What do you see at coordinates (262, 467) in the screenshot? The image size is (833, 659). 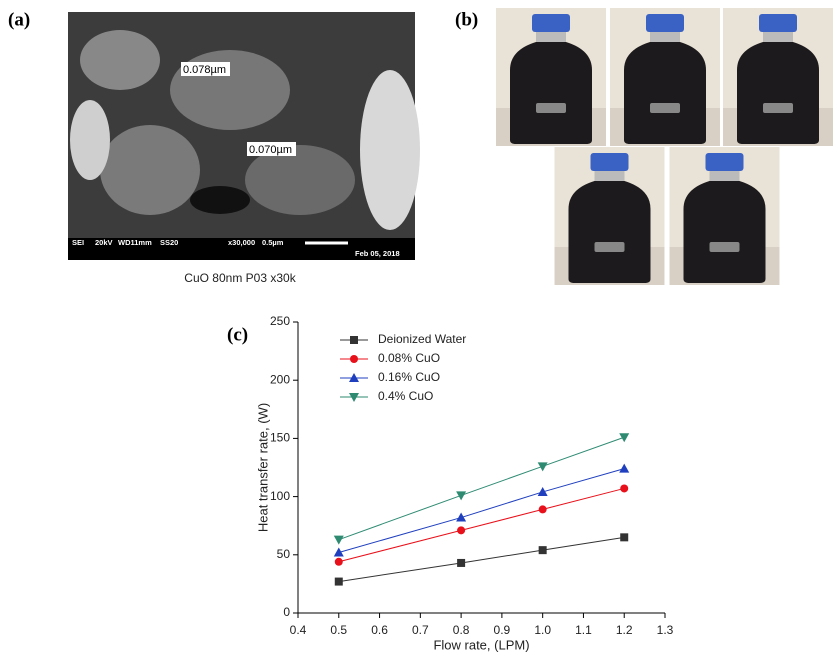 I see `y-axis-label: Heat transfer rate, (W)` at bounding box center [262, 467].